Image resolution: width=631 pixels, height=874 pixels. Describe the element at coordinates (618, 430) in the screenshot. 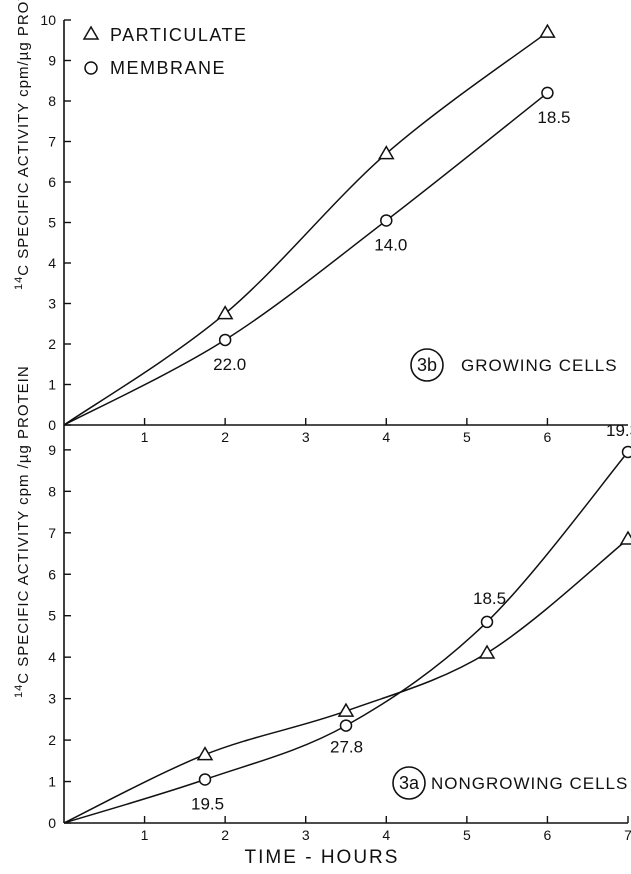

I see `data-label-membrane: 19.3` at that location.